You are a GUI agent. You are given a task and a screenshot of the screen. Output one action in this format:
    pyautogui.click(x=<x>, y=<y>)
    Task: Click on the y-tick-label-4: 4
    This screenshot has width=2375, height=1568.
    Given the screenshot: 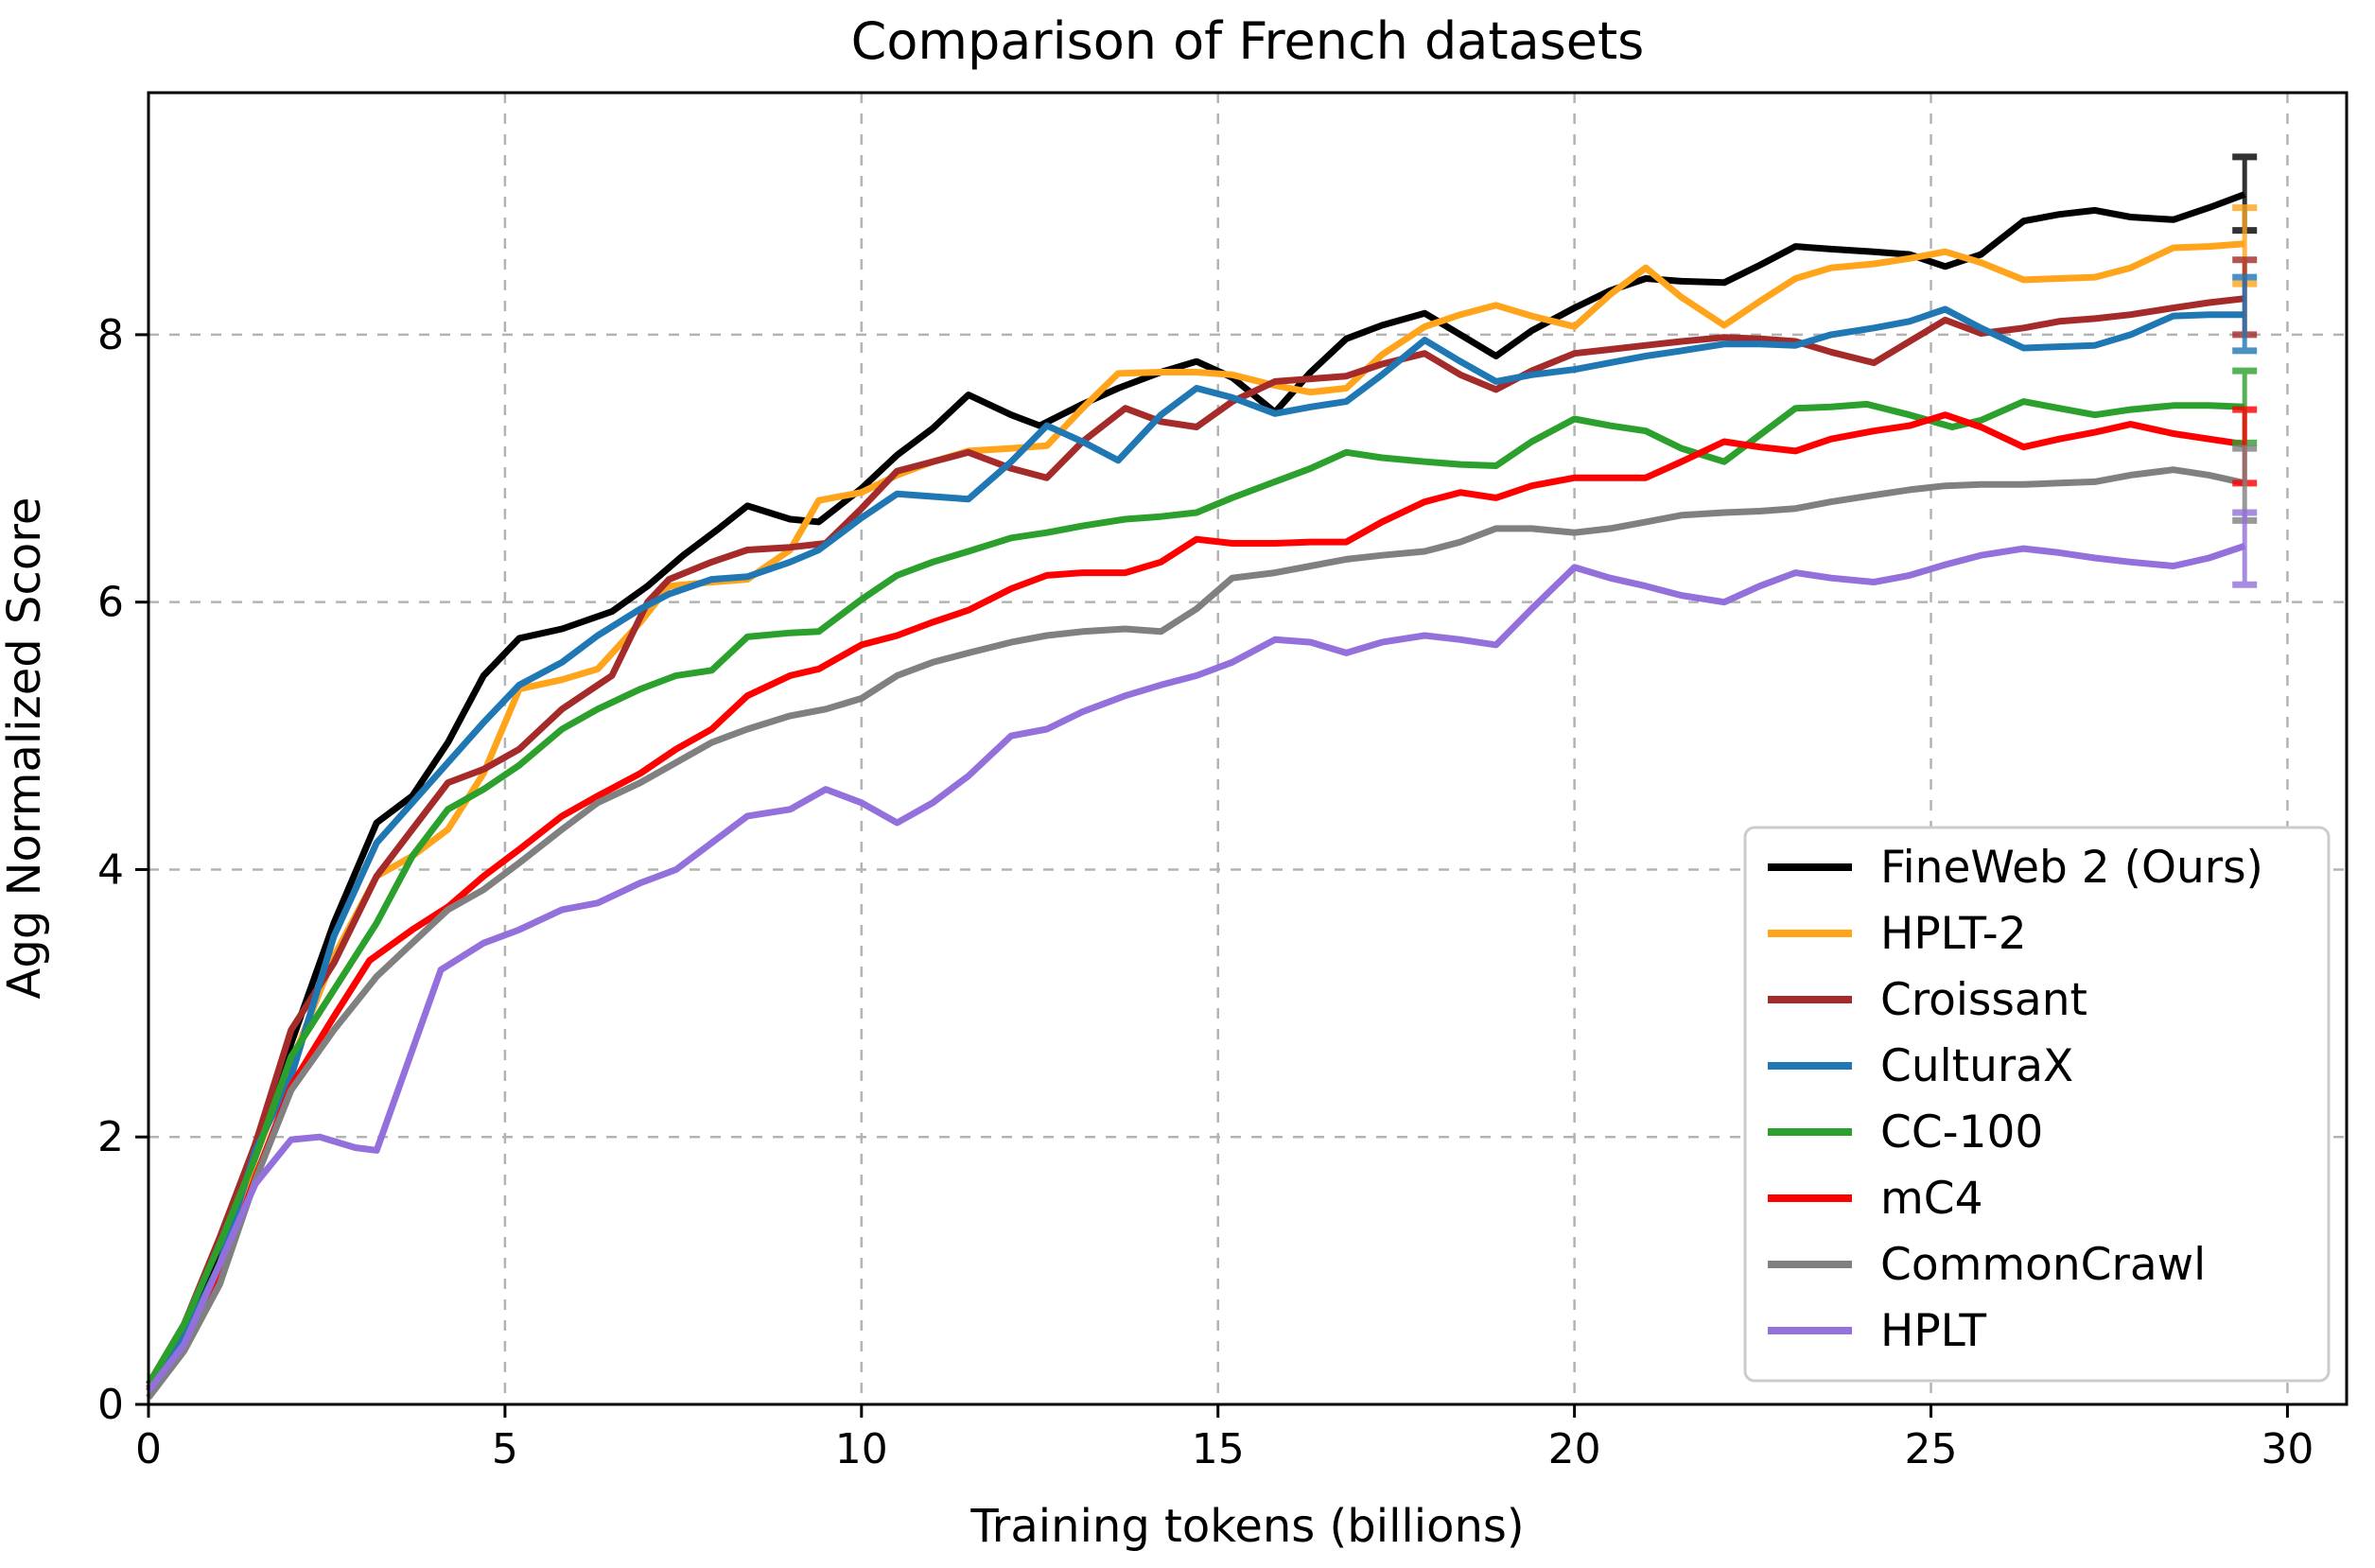 What is the action you would take?
    pyautogui.click(x=110, y=869)
    